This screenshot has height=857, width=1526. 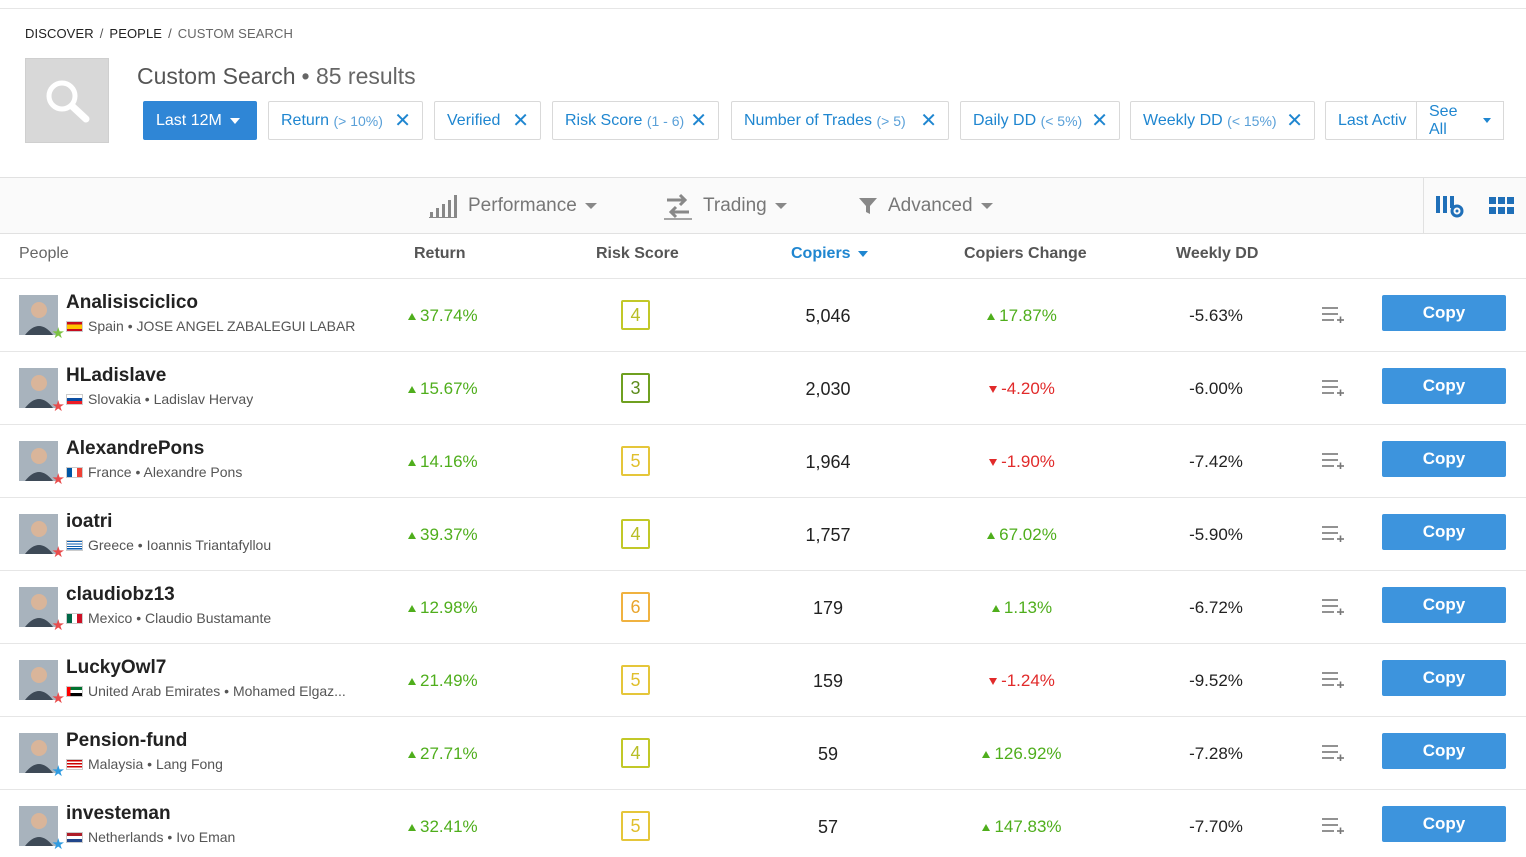 I want to click on column-header-copiers: Copiers, so click(x=829, y=254).